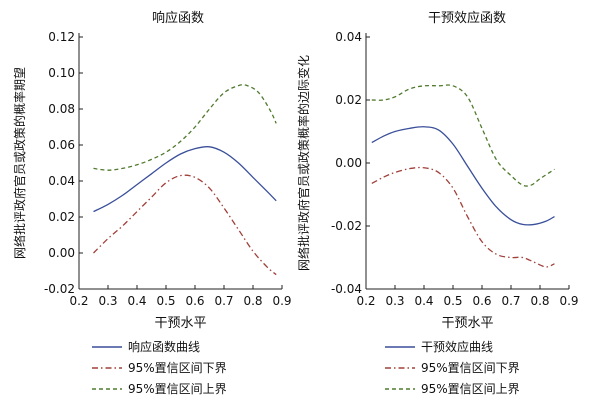 The height and width of the screenshot is (403, 592). I want to click on y-axis-label: 网络批评政府官员或政策的概率期望, so click(19, 163).